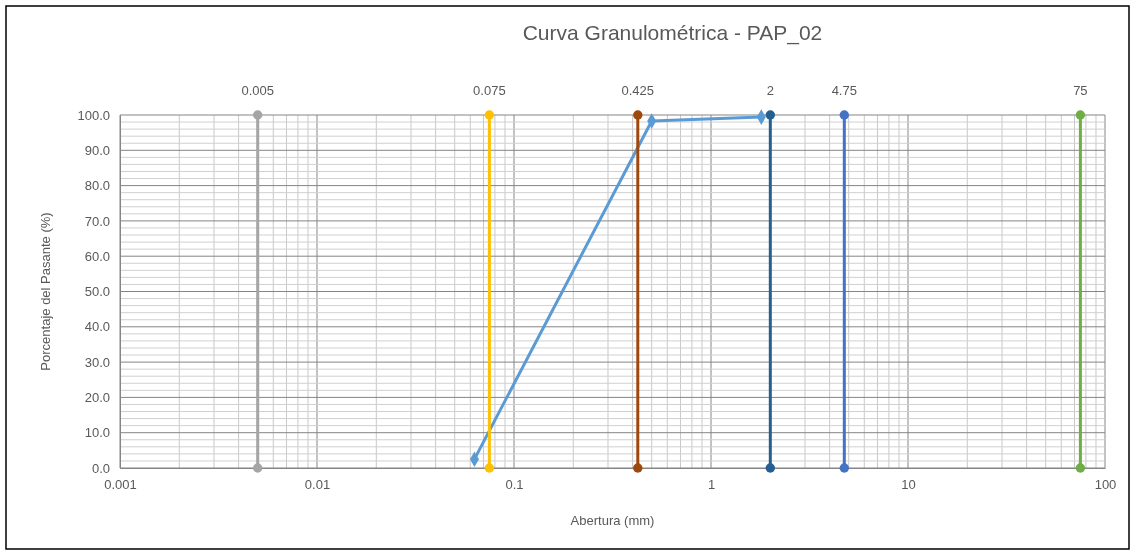  I want to click on y-tick-label: 40.0, so click(97, 327).